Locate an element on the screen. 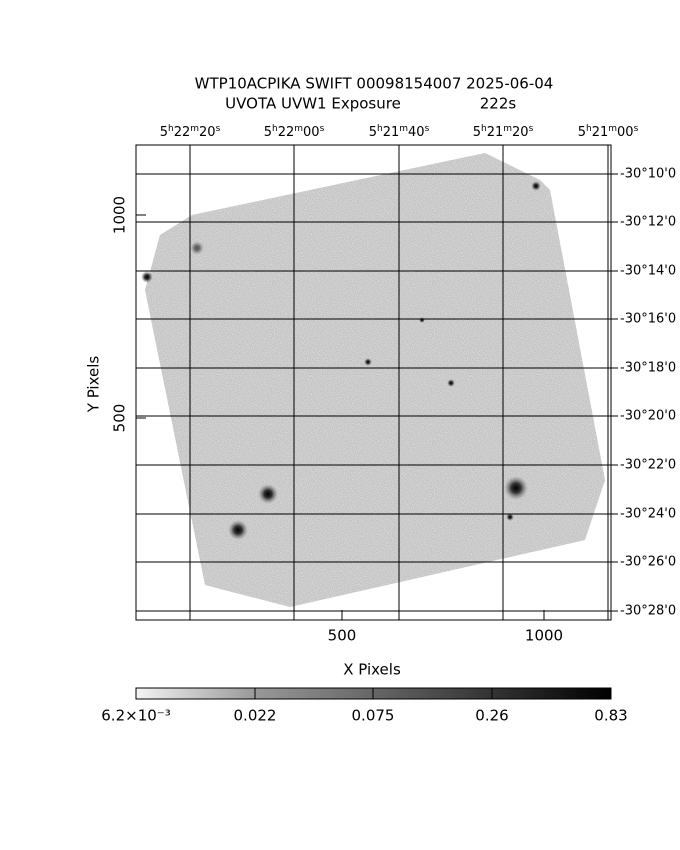 The width and height of the screenshot is (680, 850). dec-tick-label: -30°28'0 is located at coordinates (648, 611).